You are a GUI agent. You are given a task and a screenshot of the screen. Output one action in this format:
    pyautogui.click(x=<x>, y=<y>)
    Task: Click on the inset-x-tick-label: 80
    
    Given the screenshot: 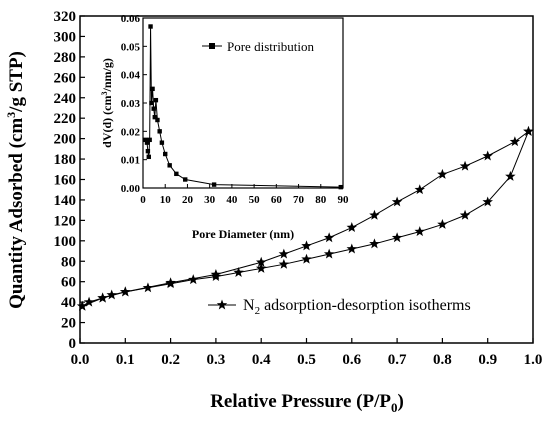 What is the action you would take?
    pyautogui.click(x=321, y=200)
    